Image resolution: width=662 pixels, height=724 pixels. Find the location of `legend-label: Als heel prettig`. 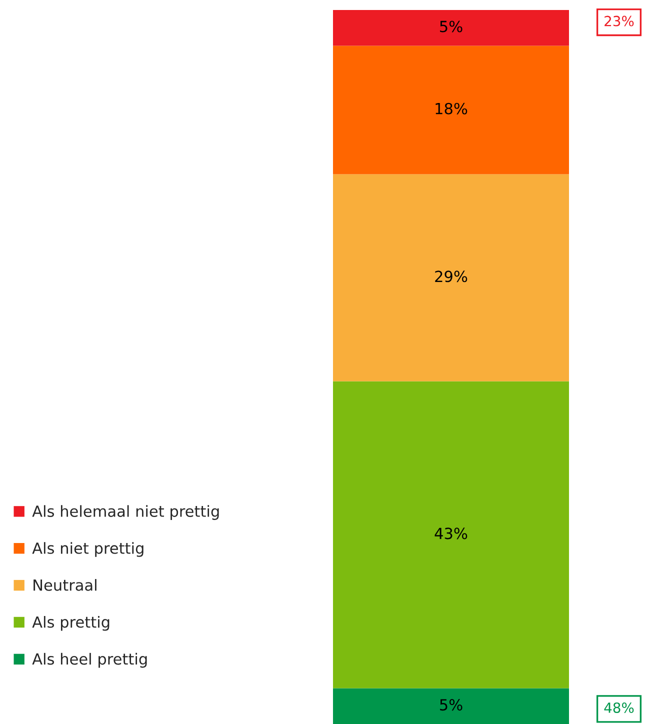

legend-label: Als heel prettig is located at coordinates (89, 660).